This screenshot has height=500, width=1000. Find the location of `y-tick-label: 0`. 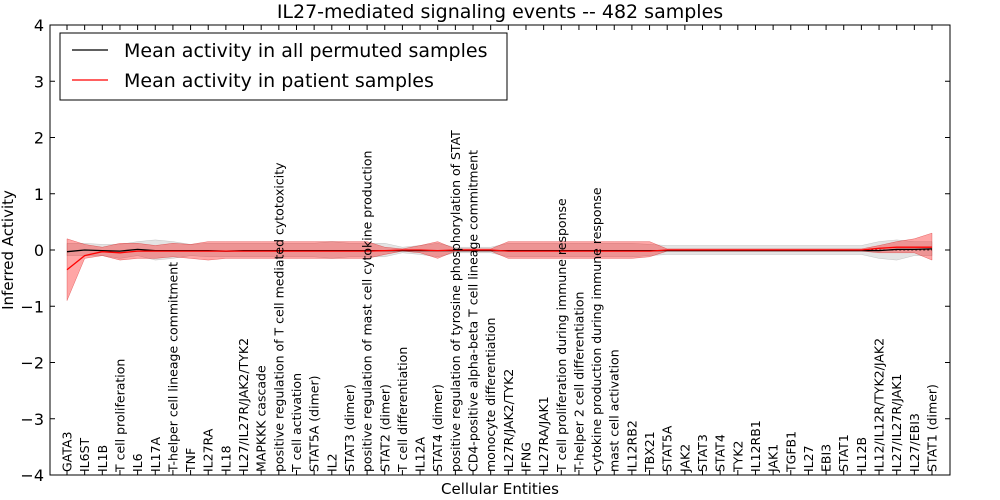

y-tick-label: 0 is located at coordinates (39, 250).